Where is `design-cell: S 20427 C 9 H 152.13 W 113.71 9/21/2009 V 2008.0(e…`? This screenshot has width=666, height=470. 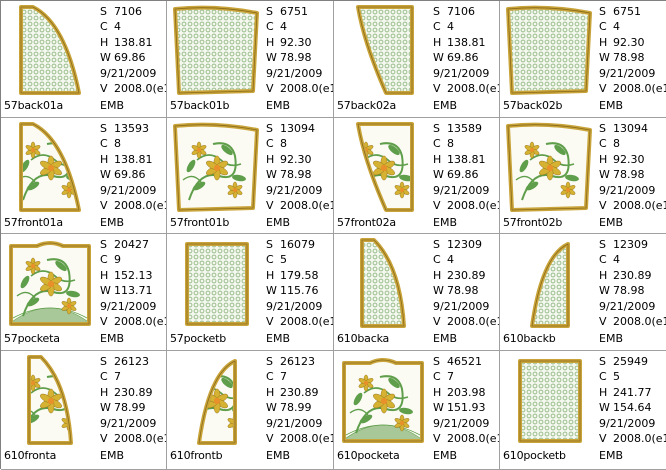 design-cell: S 20427 C 9 H 152.13 W 113.71 9/21/2009 V 2008.0(e… is located at coordinates (84, 292).